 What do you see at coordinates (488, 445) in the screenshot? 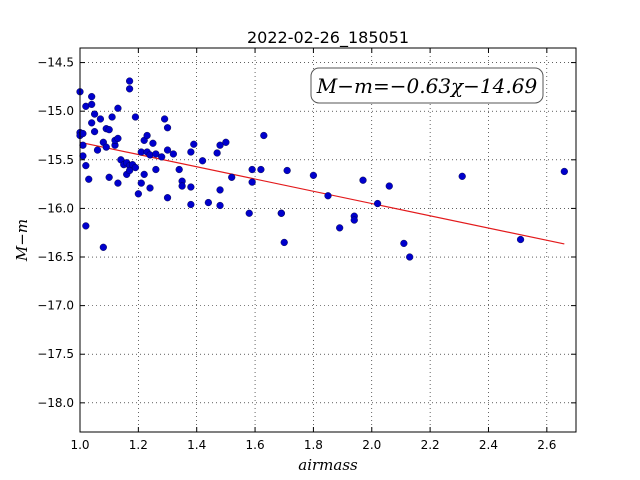
I see `x-tick-label: 2.4` at bounding box center [488, 445].